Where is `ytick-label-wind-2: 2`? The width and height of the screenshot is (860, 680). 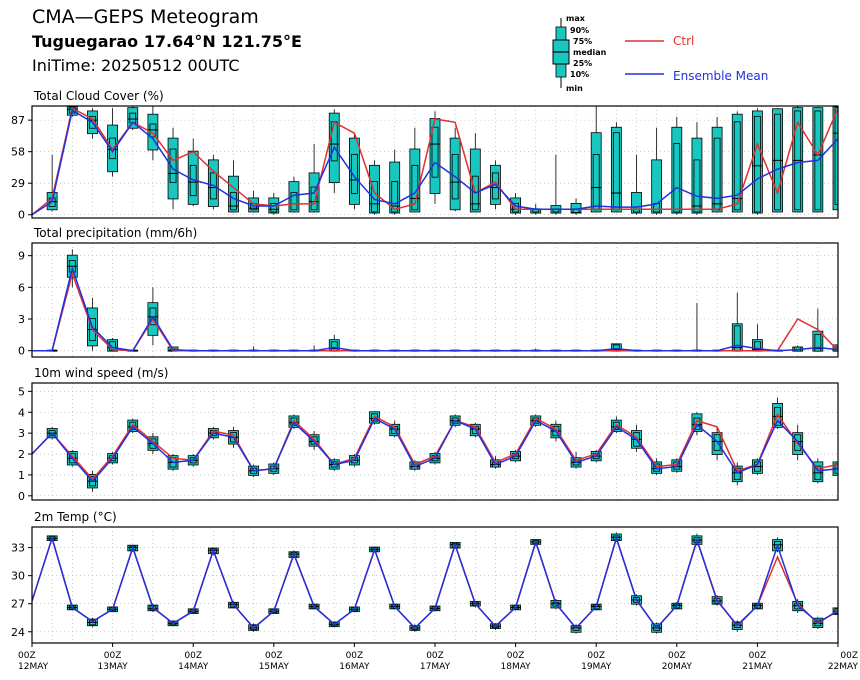 ytick-label-wind-2: 2 is located at coordinates (21, 454).